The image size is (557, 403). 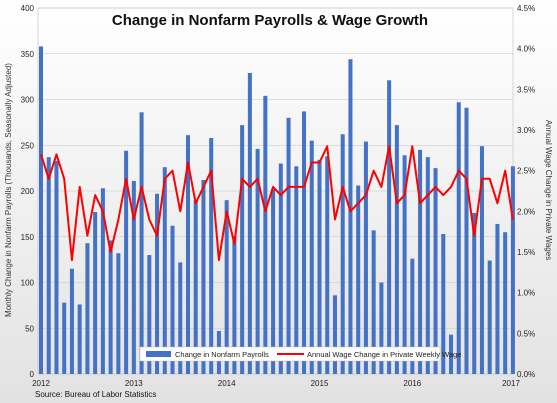 I want to click on left-tick-label: 0, so click(x=32, y=374).